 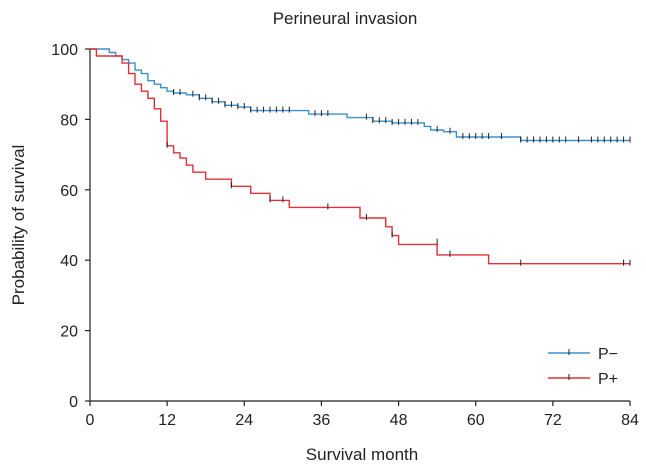 What do you see at coordinates (64, 50) in the screenshot?
I see `y-tick-label: 100` at bounding box center [64, 50].